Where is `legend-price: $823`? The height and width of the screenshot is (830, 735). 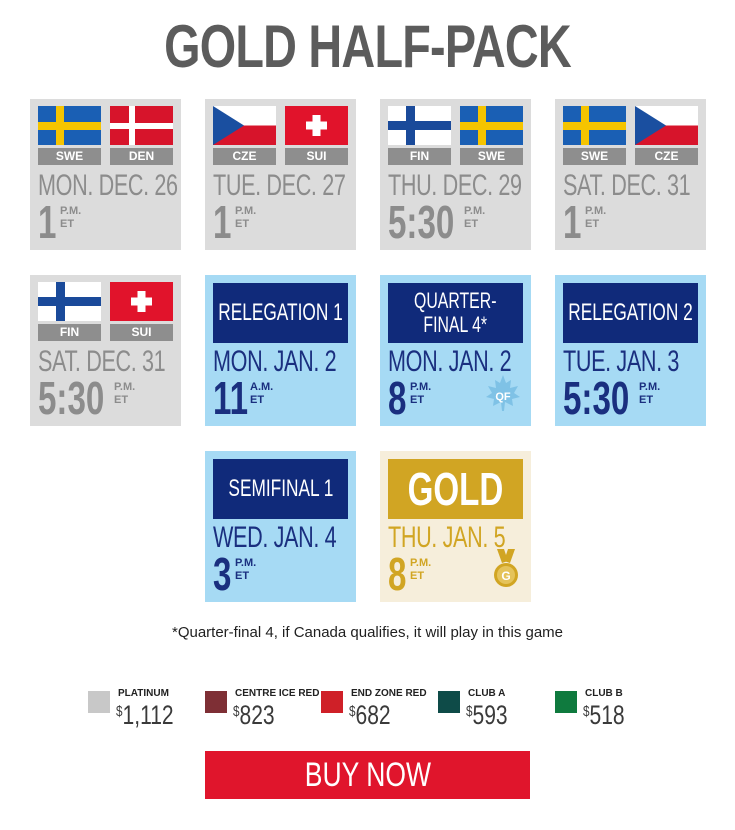
legend-price: $823 is located at coordinates (254, 715).